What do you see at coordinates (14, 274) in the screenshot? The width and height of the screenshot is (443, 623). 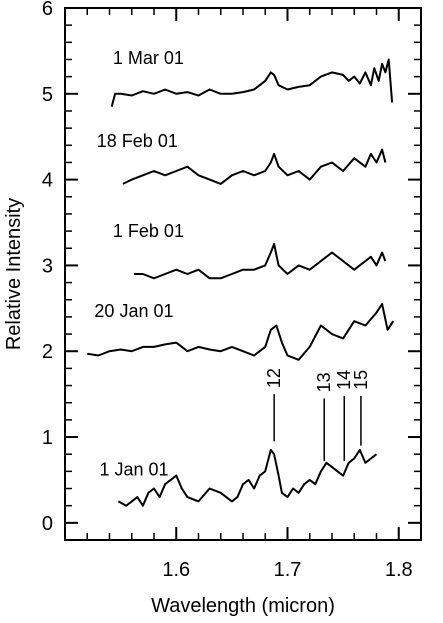 I see `y-axis-label: Relative Intensity` at bounding box center [14, 274].